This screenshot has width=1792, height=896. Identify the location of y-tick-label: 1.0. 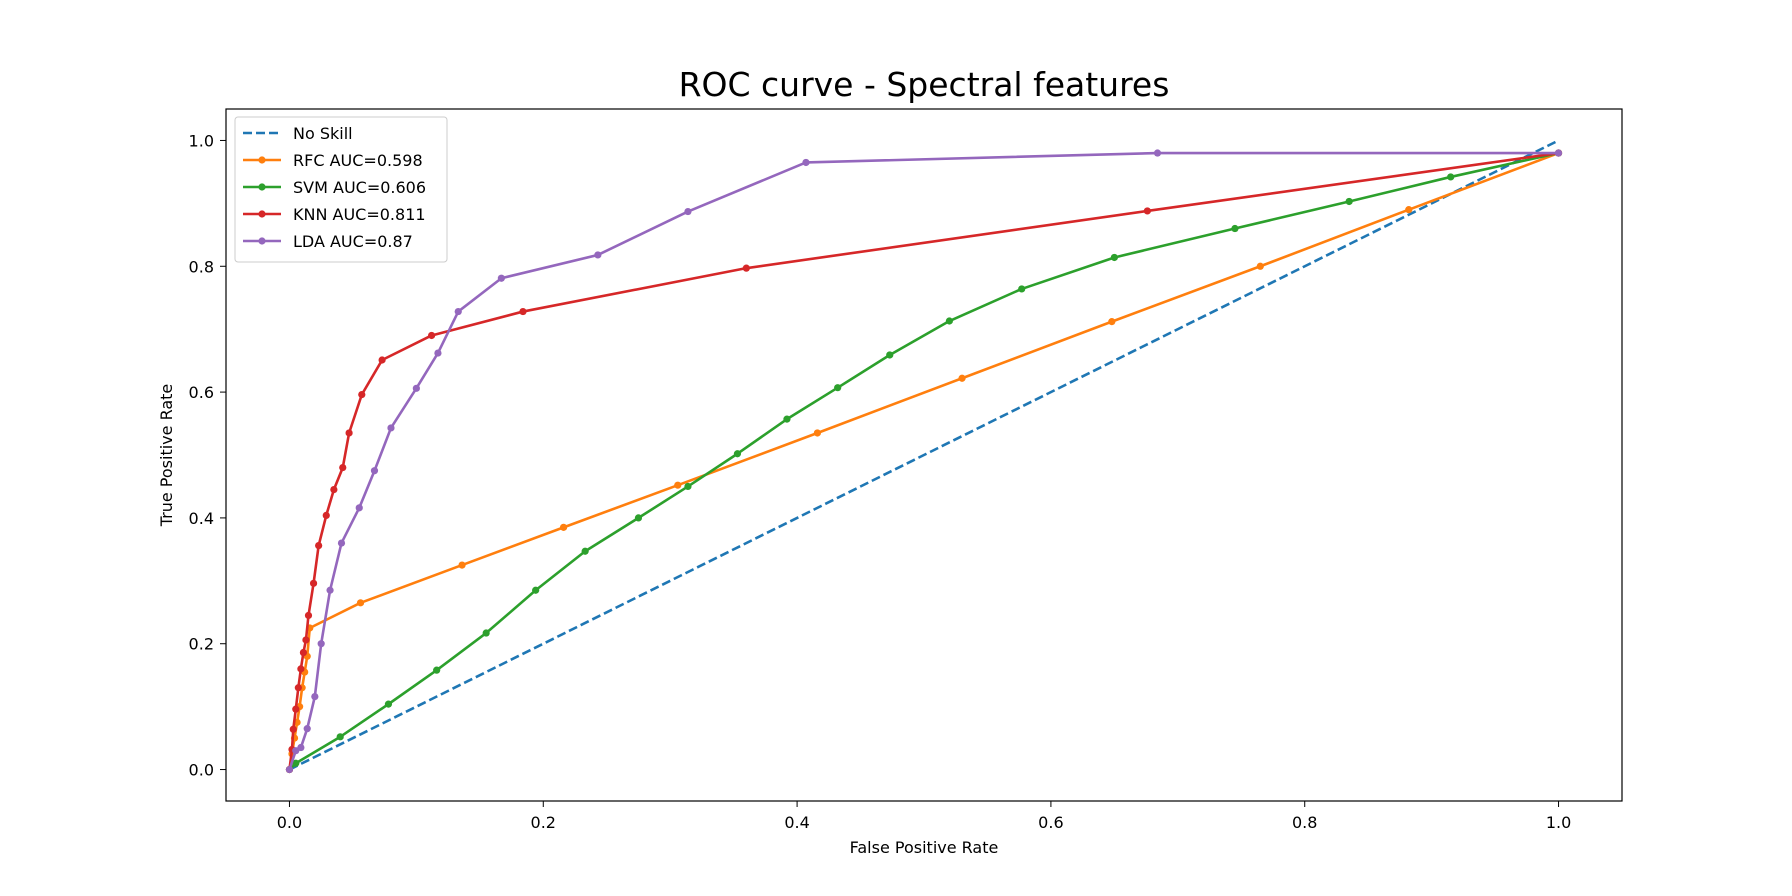
(201, 140).